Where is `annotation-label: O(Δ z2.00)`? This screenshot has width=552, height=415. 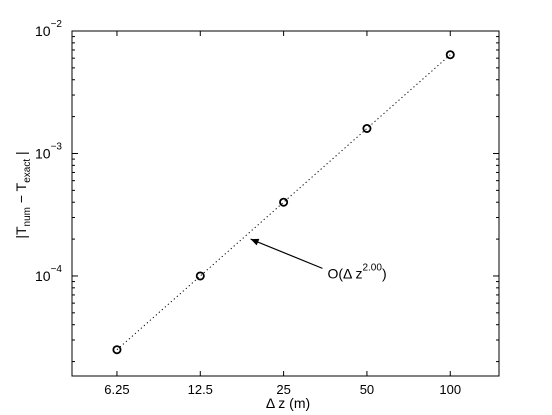 annotation-label: O(Δ z2.00) is located at coordinates (356, 271).